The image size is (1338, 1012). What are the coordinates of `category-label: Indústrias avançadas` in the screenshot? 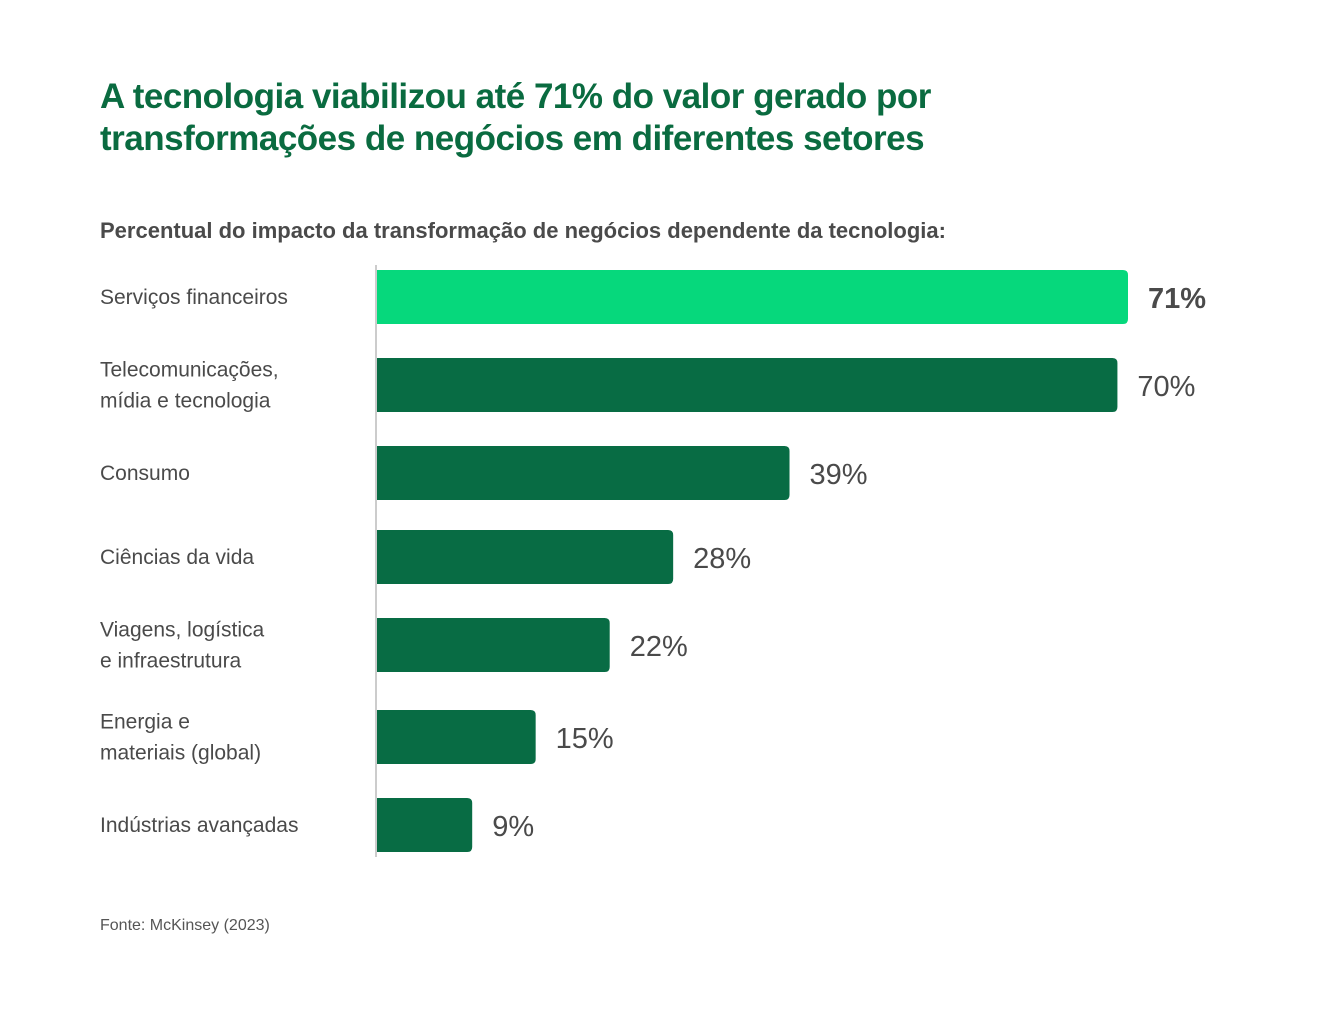 It's located at (199, 825).